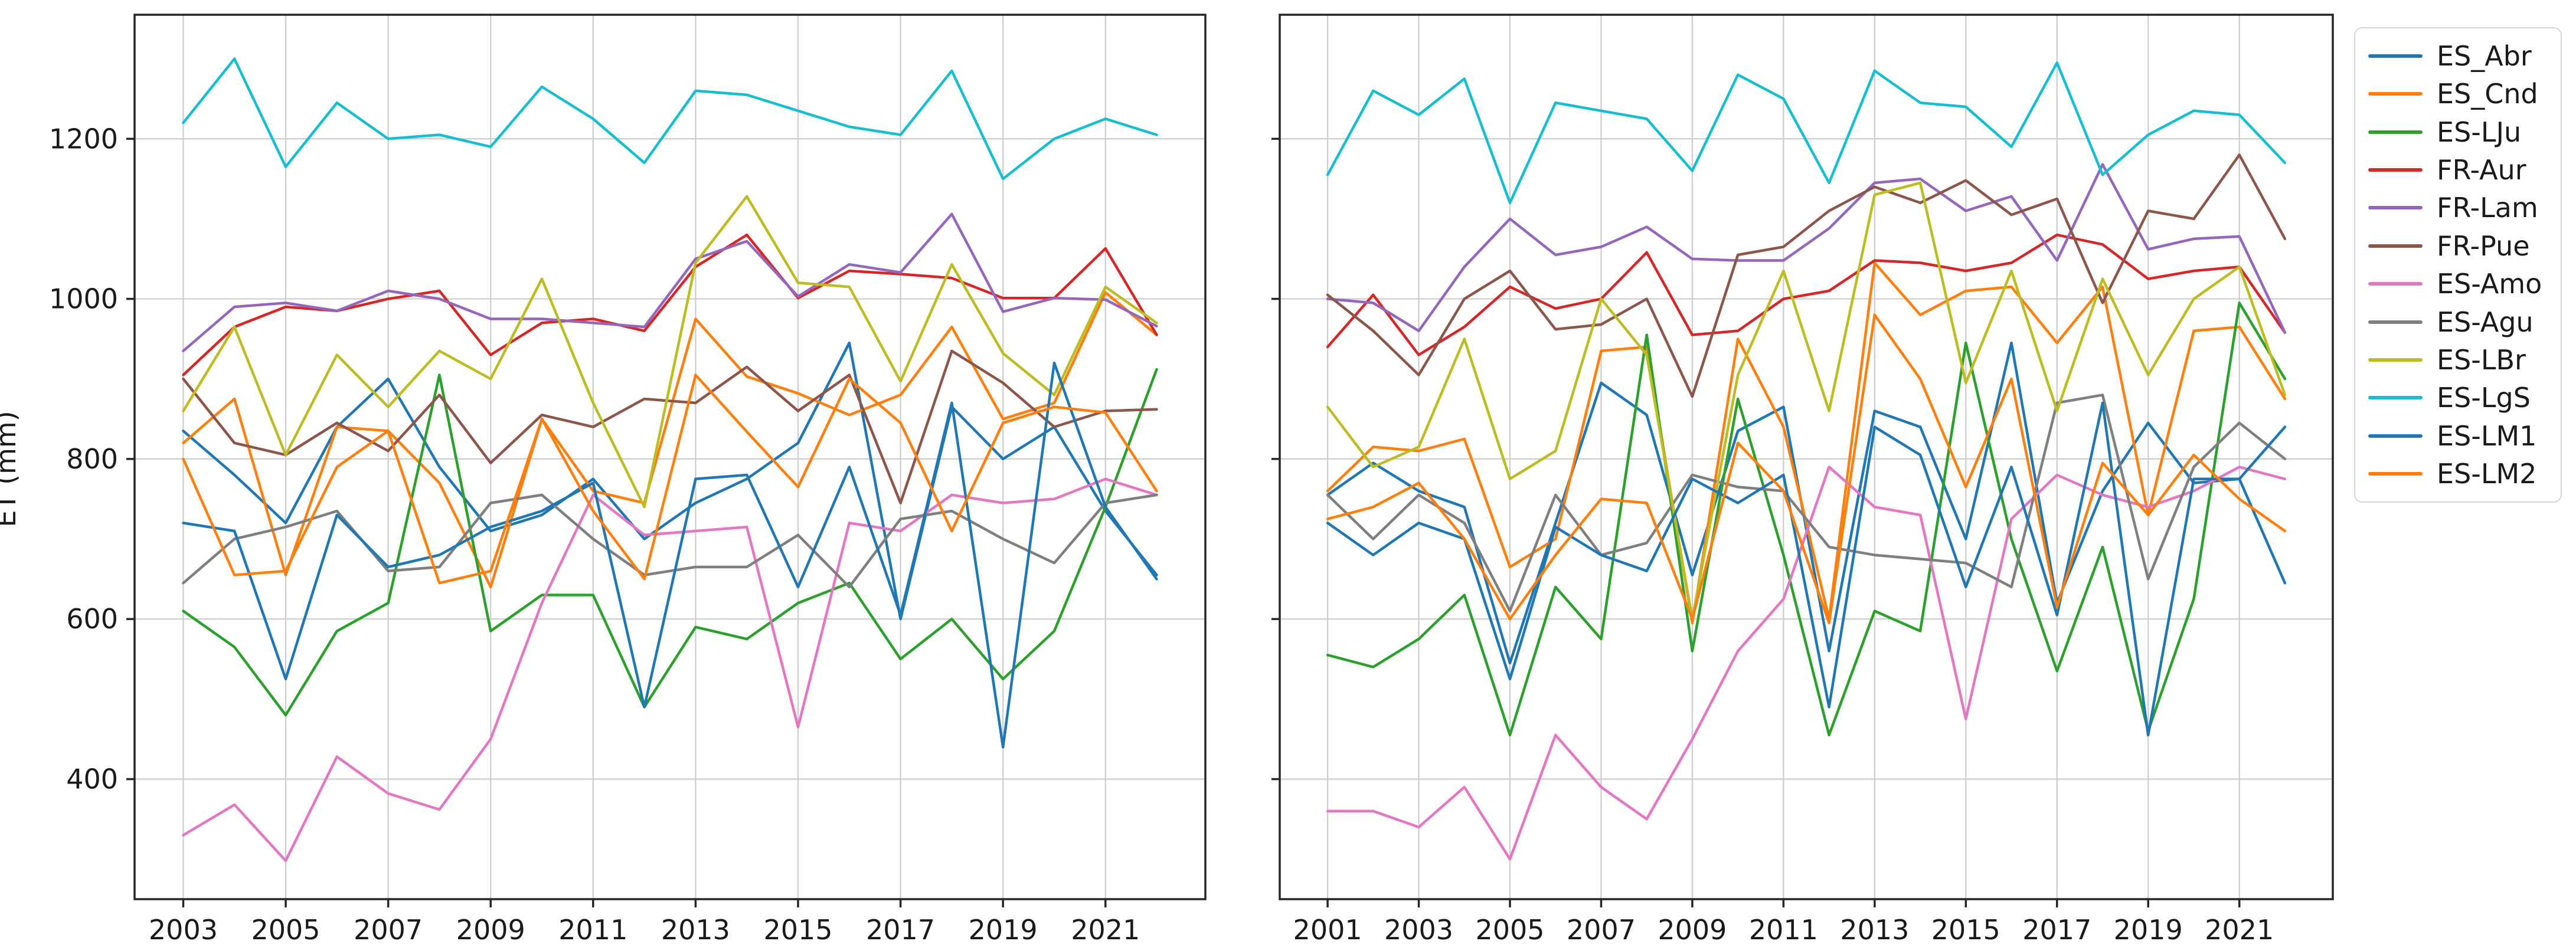 This screenshot has width=2576, height=944. I want to click on legend-label: FR-Pue, so click(2483, 246).